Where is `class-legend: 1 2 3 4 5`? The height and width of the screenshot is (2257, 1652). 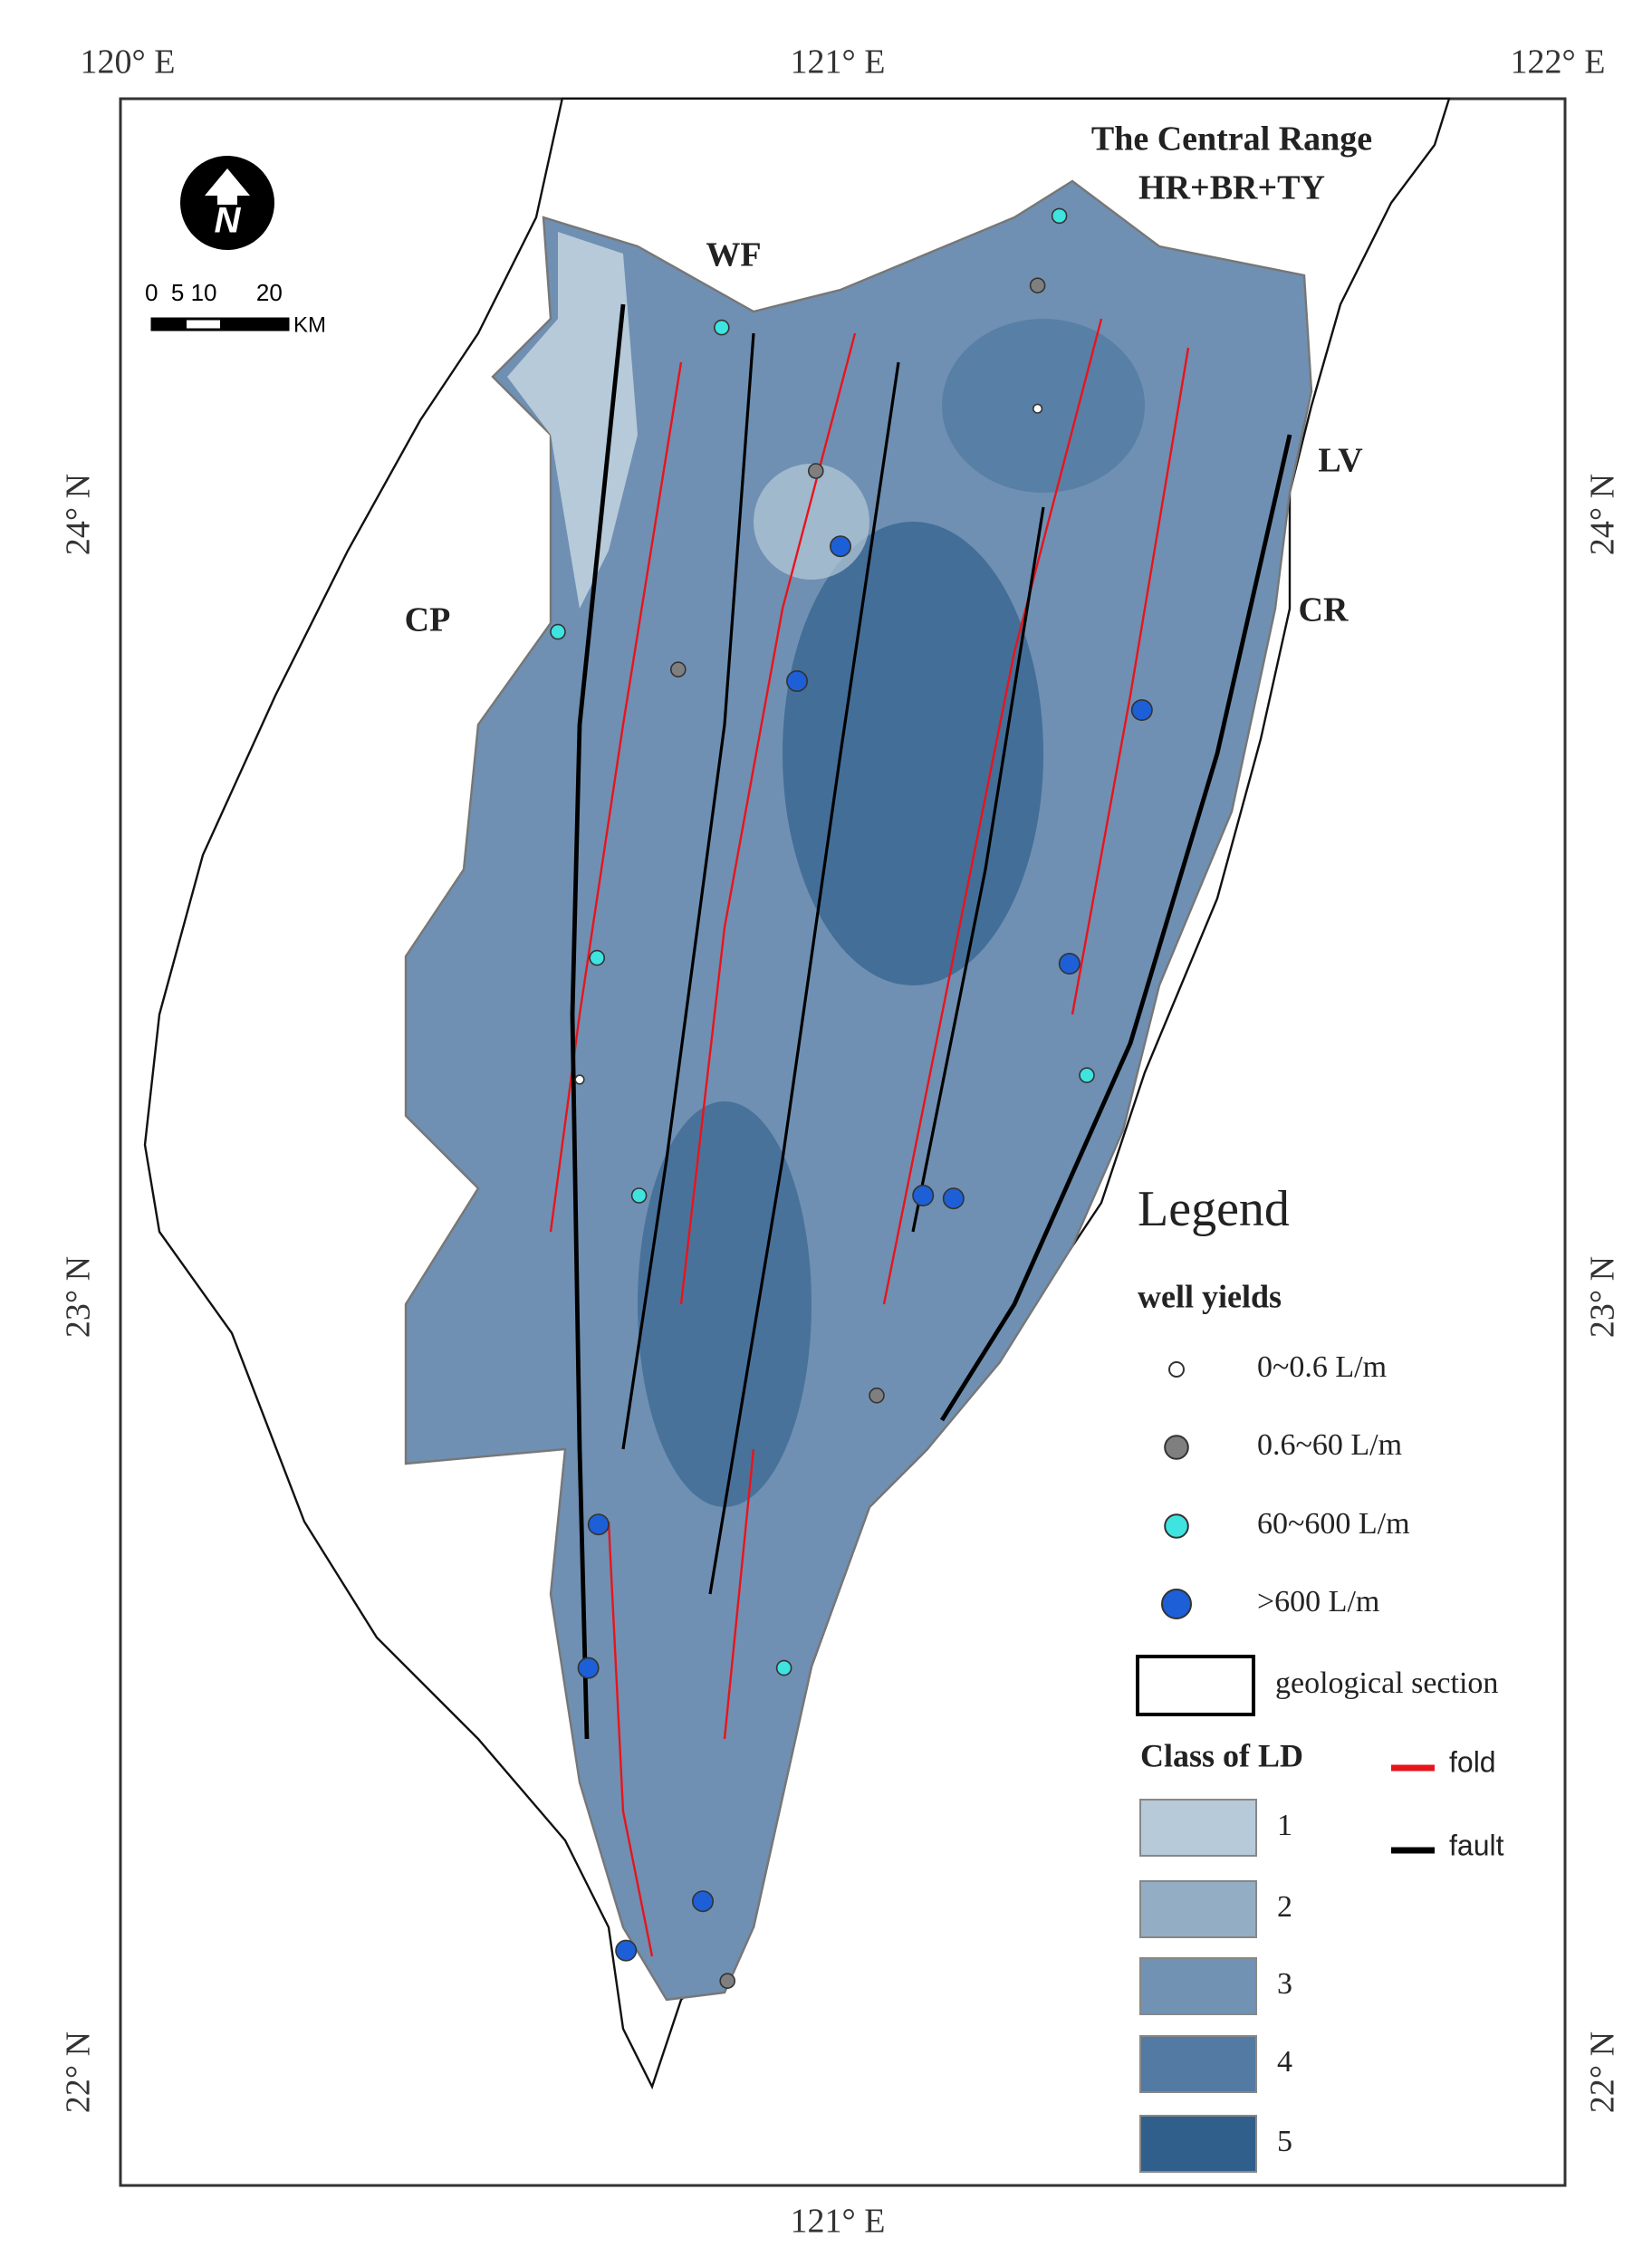
class-legend: 1 2 3 4 5 is located at coordinates (1215, 1986).